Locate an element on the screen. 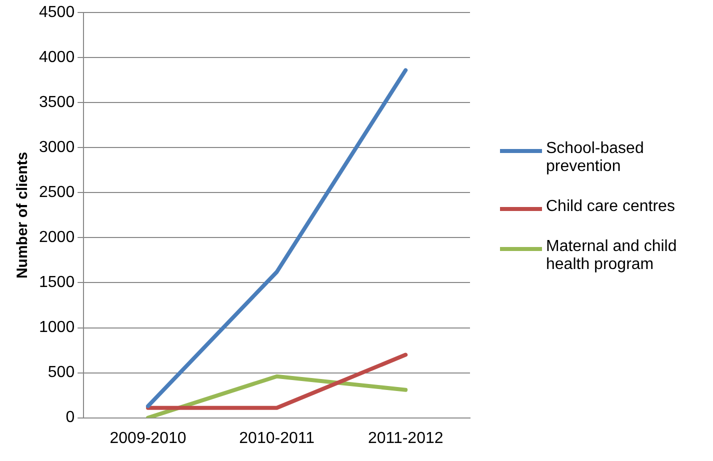  legend-label: Maternal and child health program is located at coordinates (612, 256).